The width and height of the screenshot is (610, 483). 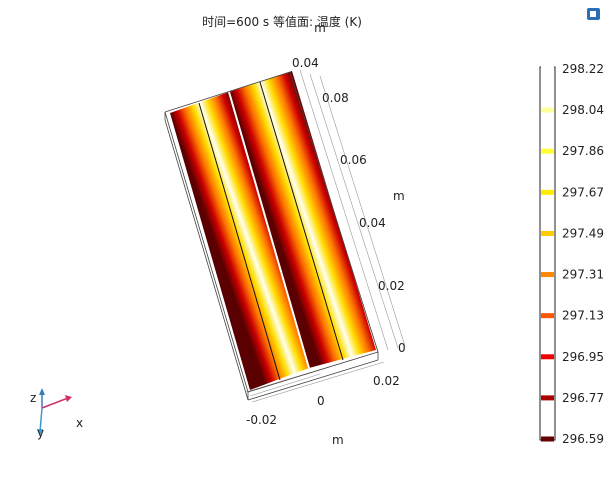 I want to click on icon-inner, so click(x=593, y=14).